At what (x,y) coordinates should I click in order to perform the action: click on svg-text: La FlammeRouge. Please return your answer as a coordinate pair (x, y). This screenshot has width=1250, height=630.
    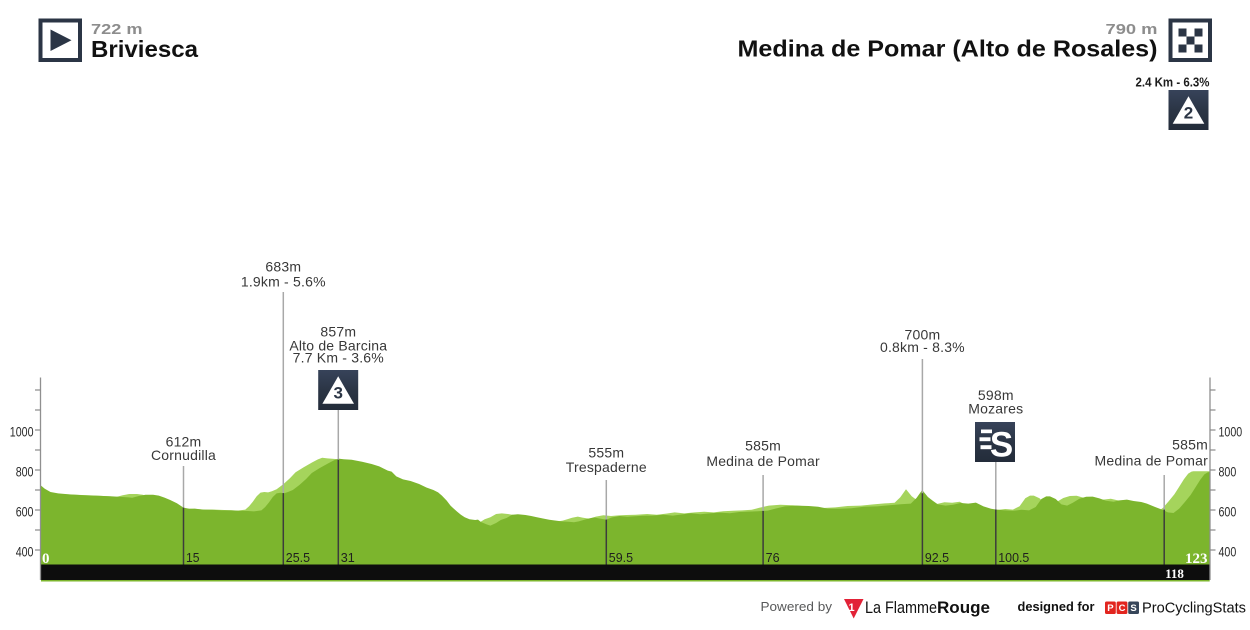
    Looking at the image, I should click on (927, 608).